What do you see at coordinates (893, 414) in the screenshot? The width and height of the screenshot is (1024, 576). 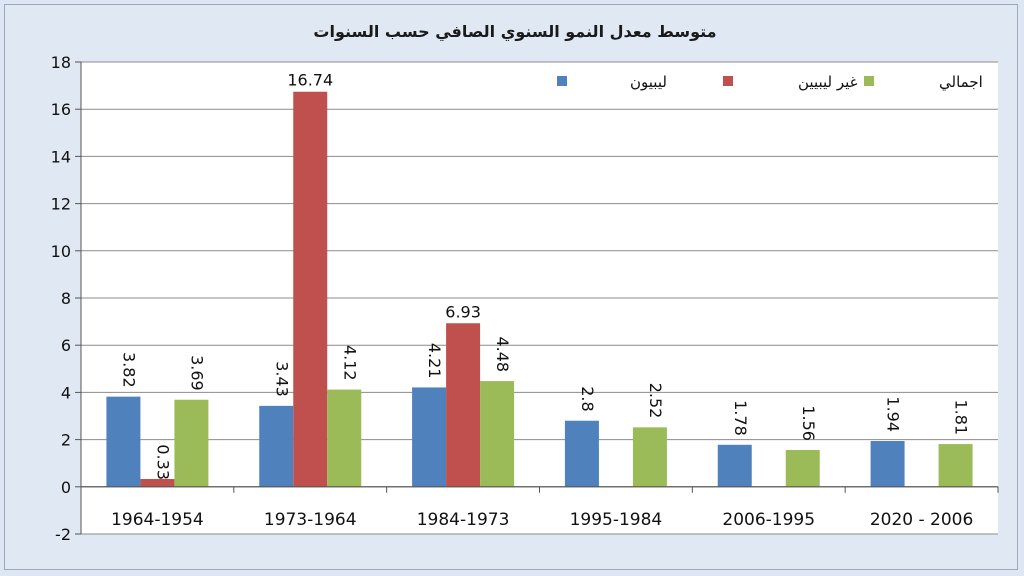 I see `data-label: 1.94` at bounding box center [893, 414].